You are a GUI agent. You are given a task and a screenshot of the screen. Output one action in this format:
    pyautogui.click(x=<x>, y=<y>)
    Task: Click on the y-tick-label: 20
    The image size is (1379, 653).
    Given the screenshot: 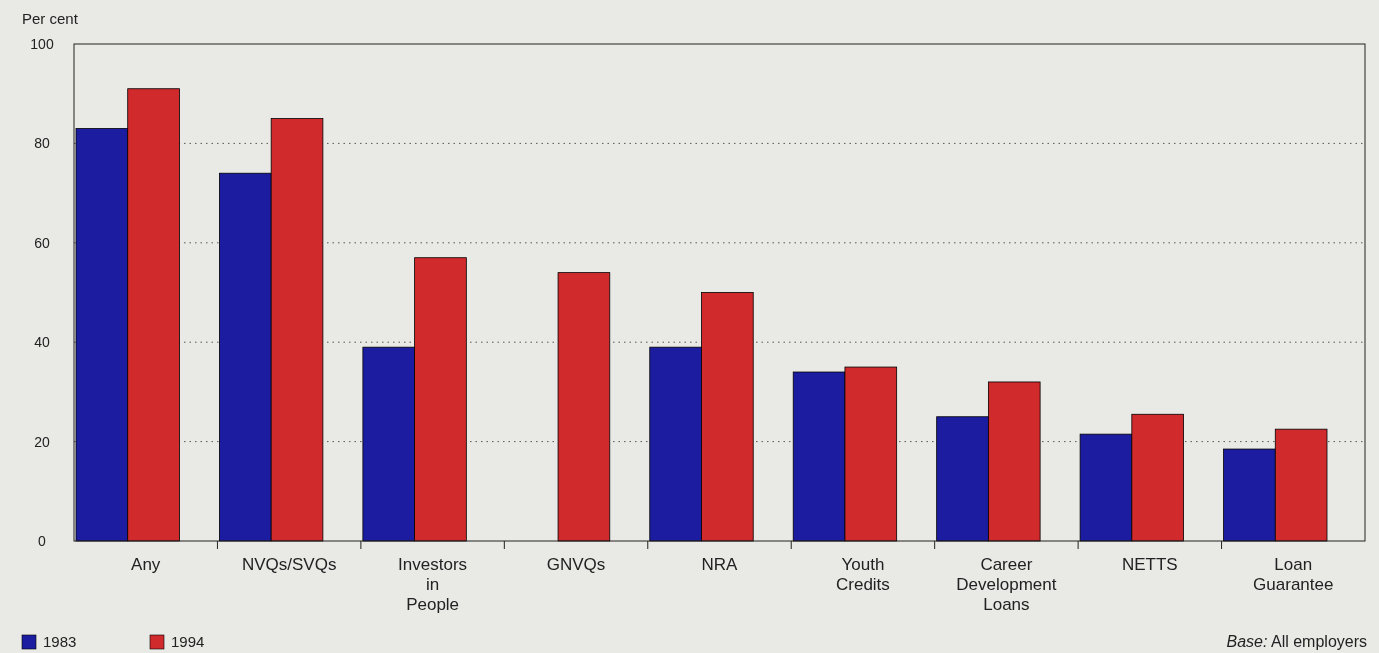 What is the action you would take?
    pyautogui.click(x=42, y=441)
    